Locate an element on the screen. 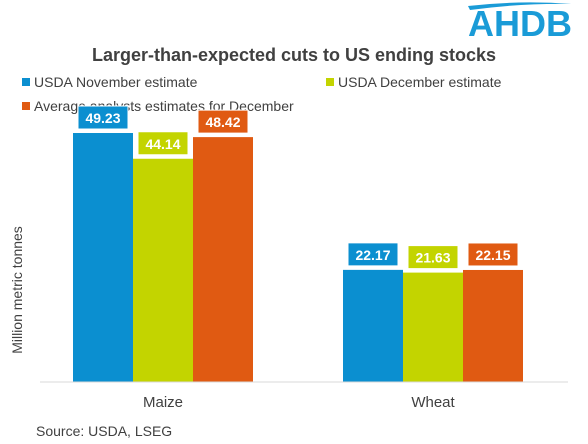  ahdb-logo: AHDB is located at coordinates (520, 23).